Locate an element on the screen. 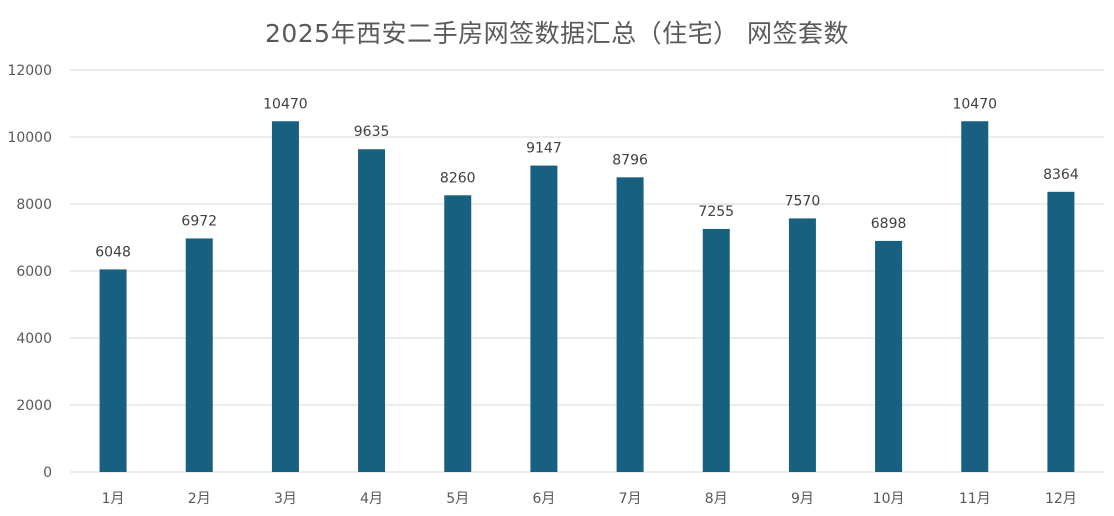 The image size is (1114, 516). data-label: 9635 is located at coordinates (372, 132).